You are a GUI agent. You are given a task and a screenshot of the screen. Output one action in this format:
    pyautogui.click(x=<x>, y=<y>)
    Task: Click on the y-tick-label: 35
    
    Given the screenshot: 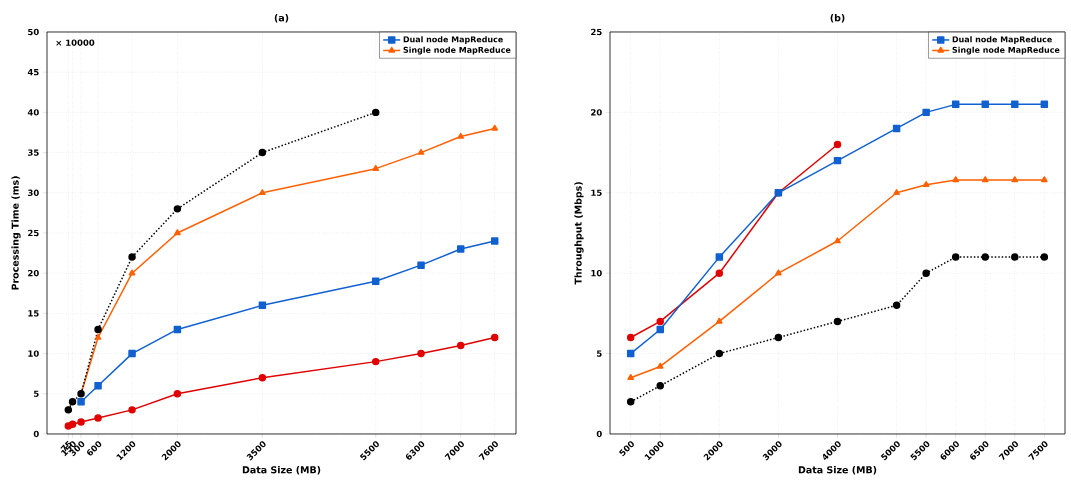 What is the action you would take?
    pyautogui.click(x=33, y=152)
    